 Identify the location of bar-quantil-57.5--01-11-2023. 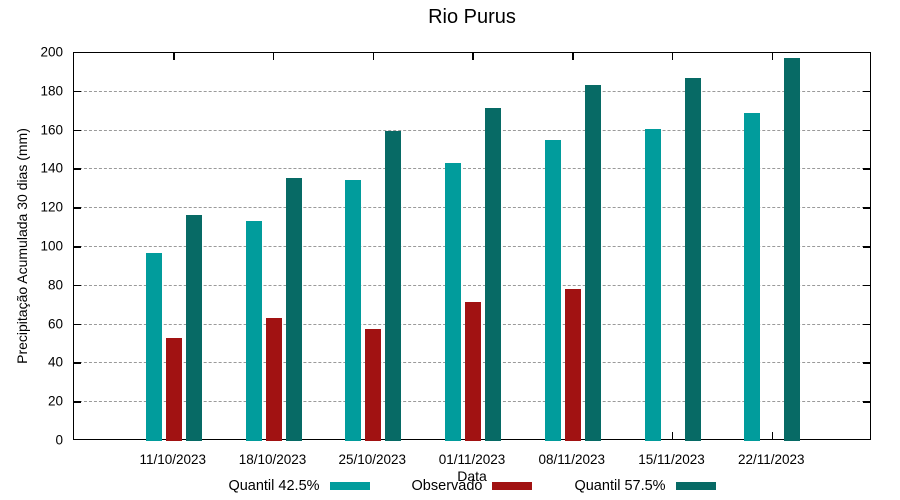
(493, 274).